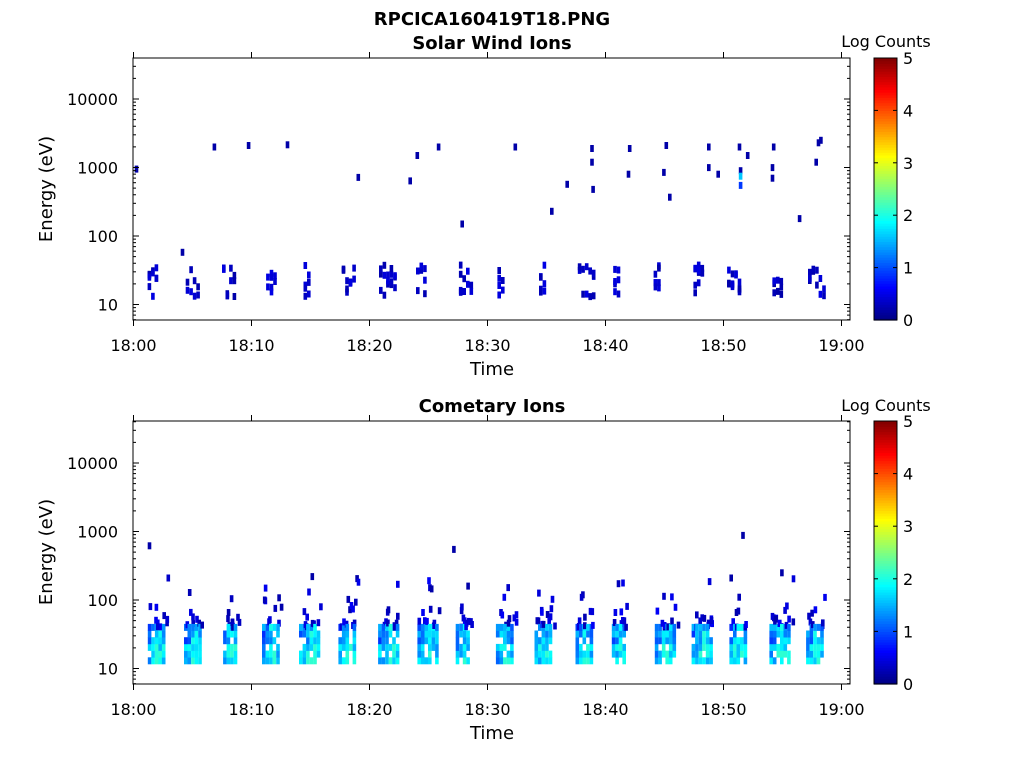 Image resolution: width=1024 pixels, height=768 pixels. What do you see at coordinates (487, 709) in the screenshot?
I see `x-tick-label: 18:30` at bounding box center [487, 709].